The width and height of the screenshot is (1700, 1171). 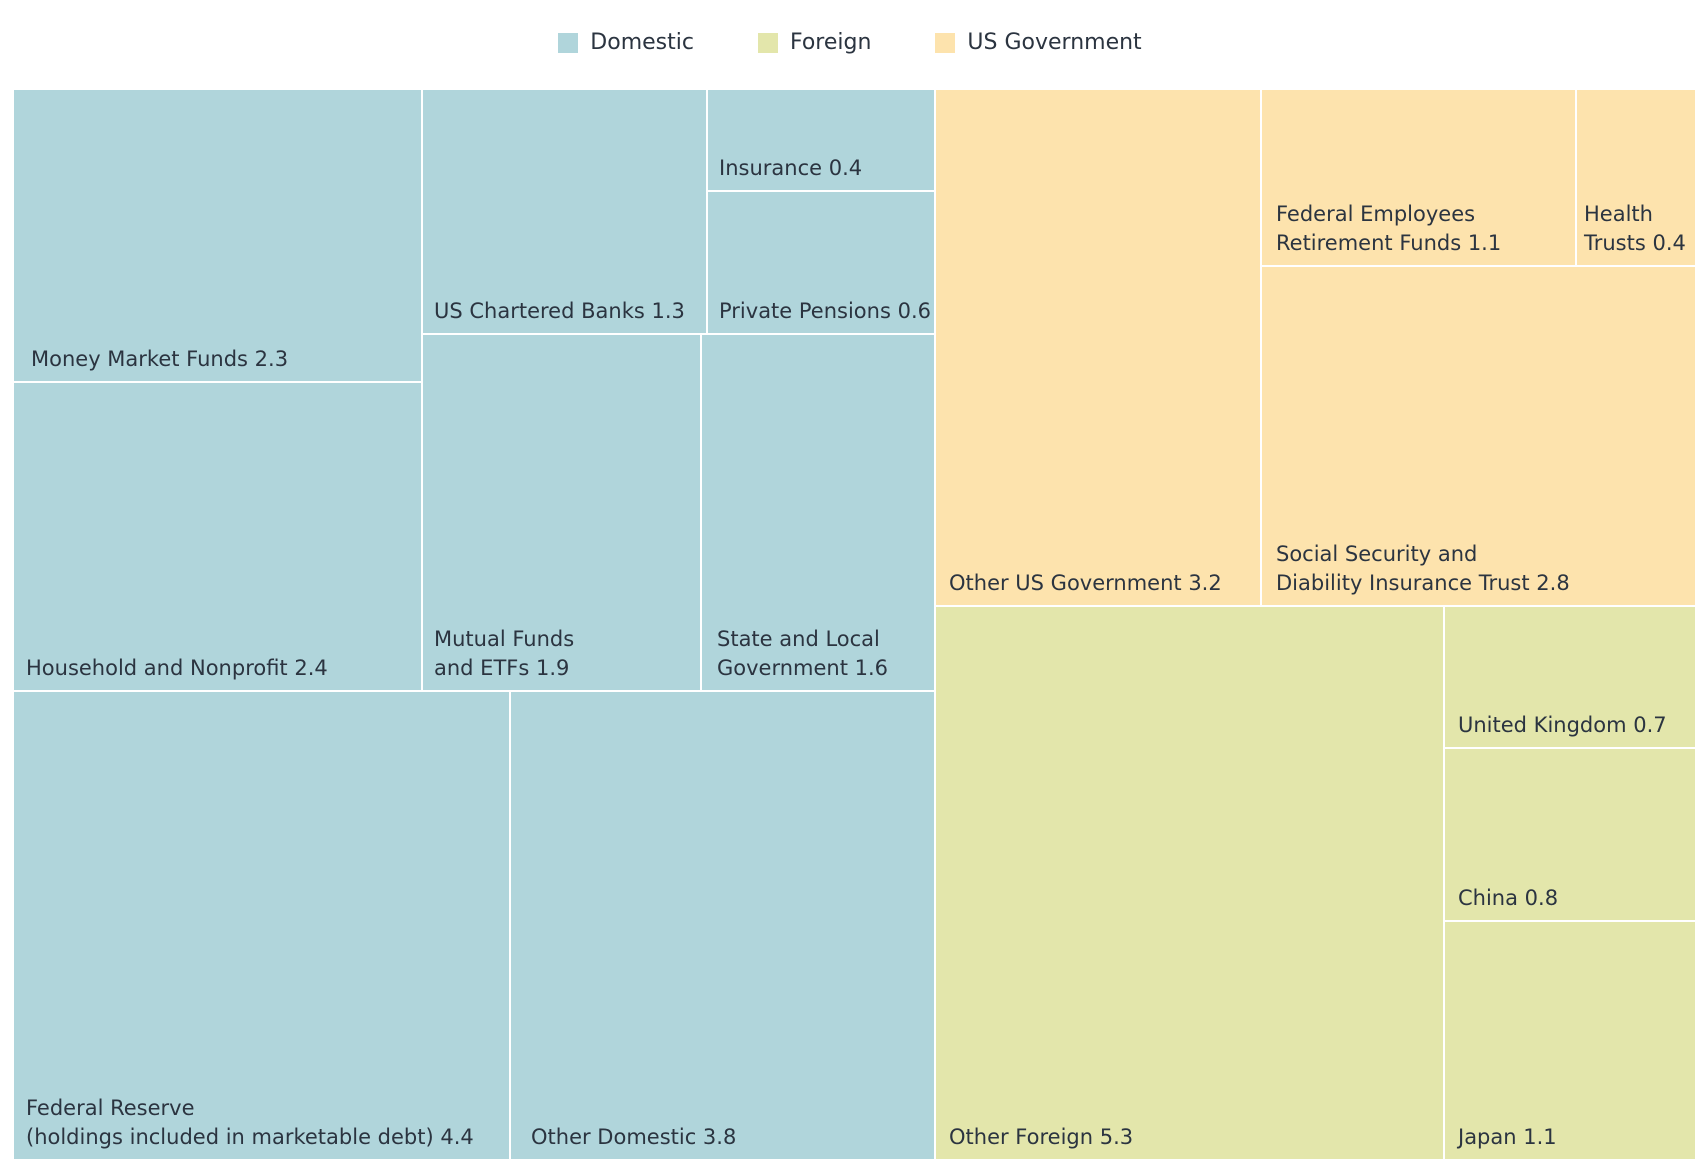 What do you see at coordinates (1375, 214) in the screenshot?
I see `tile-label-federal-employees-retirement-funds-line-1: Federal Employees` at bounding box center [1375, 214].